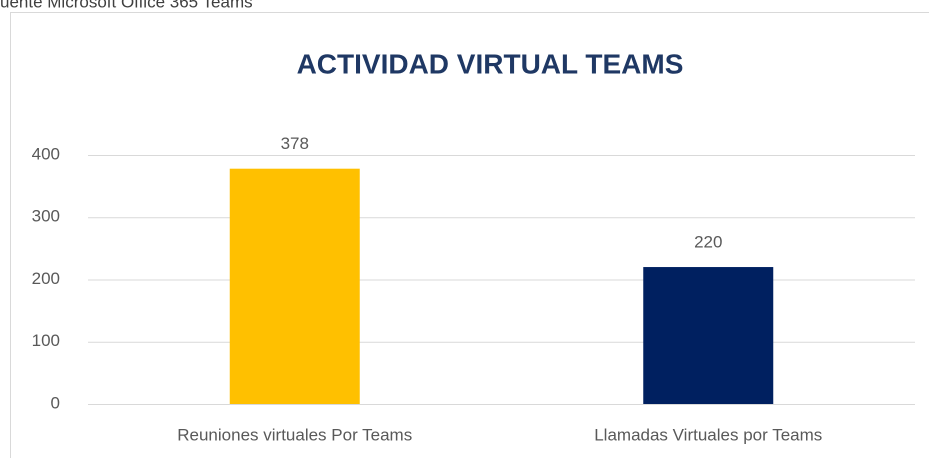 The image size is (929, 458). What do you see at coordinates (294, 434) in the screenshot?
I see `x-tick-label: Reuniones virtuales Por Teams` at bounding box center [294, 434].